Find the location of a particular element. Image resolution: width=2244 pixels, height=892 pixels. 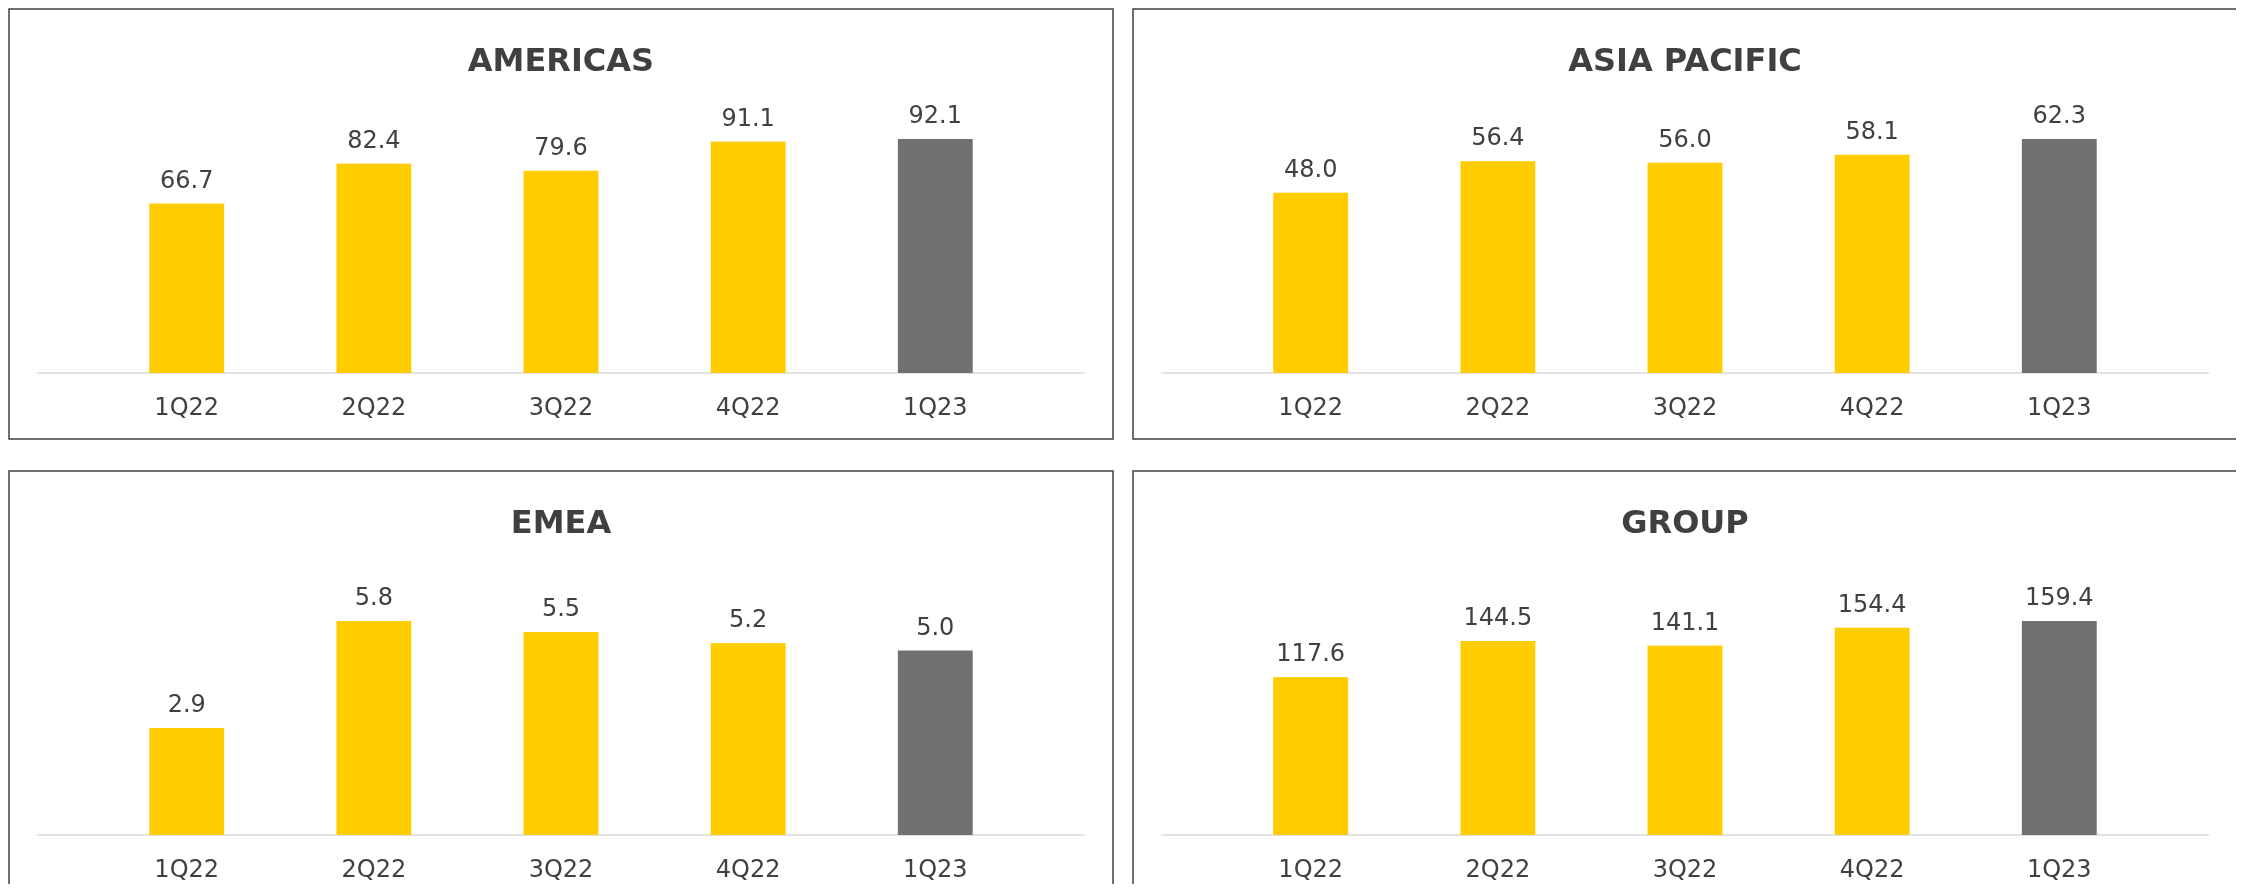

chart-title: ASIA PACIFIC is located at coordinates (1685, 60).